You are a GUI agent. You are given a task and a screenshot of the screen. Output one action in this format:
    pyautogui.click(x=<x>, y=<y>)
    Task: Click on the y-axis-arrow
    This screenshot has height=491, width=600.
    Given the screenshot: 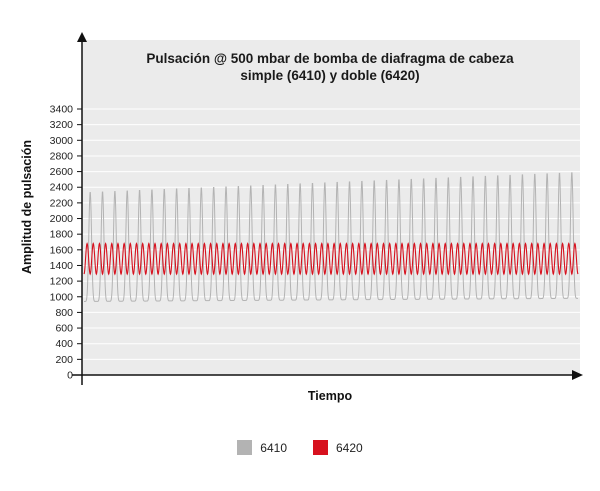 What is the action you would take?
    pyautogui.click(x=82, y=37)
    